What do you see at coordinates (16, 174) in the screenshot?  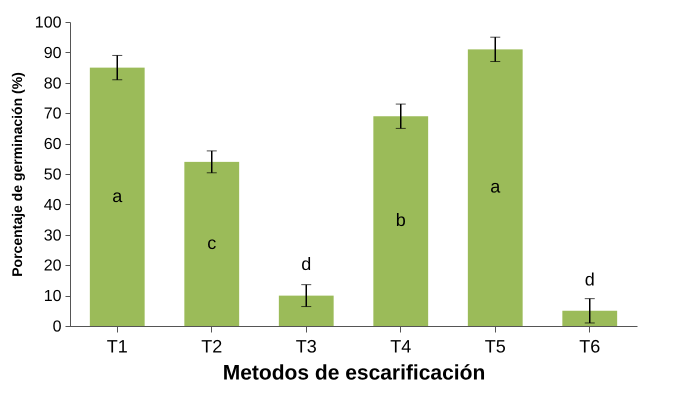 I see `y-axis-title: Porcentaje de germinación (%)` at bounding box center [16, 174].